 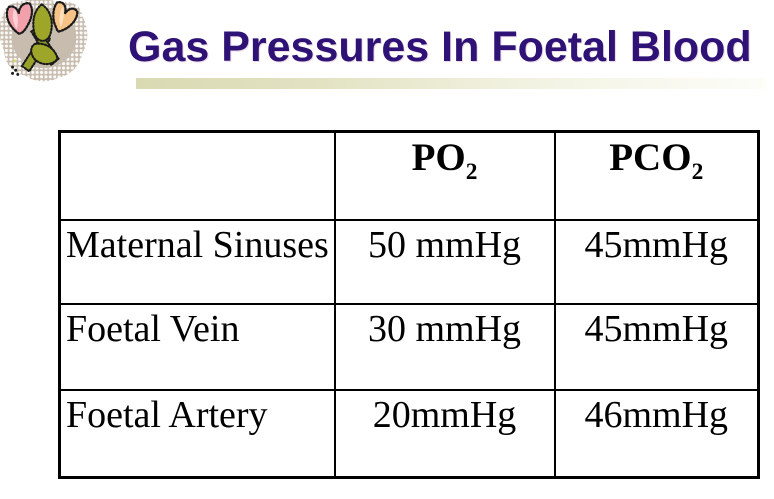 I want to click on po2-header-subscript: 2, so click(x=471, y=171).